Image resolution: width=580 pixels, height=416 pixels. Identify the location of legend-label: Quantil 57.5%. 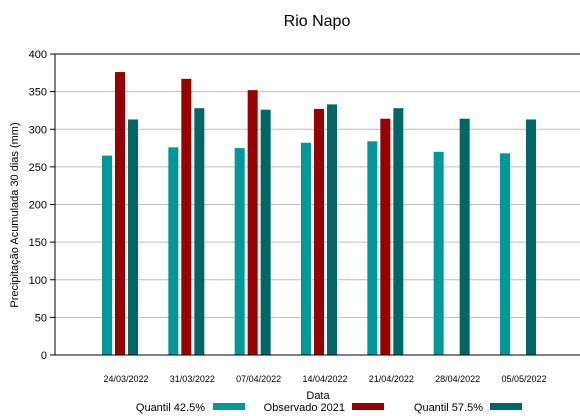
(448, 408).